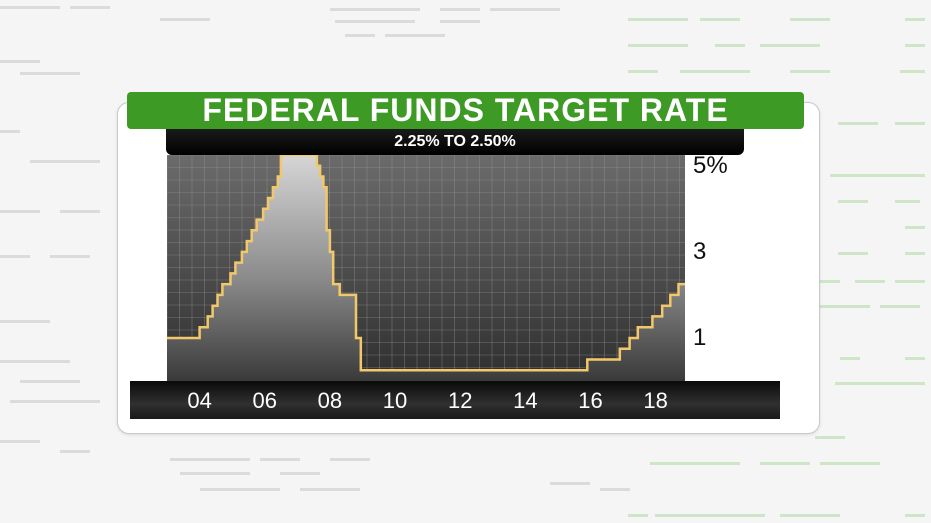  I want to click on x-tick-label: 10, so click(395, 401).